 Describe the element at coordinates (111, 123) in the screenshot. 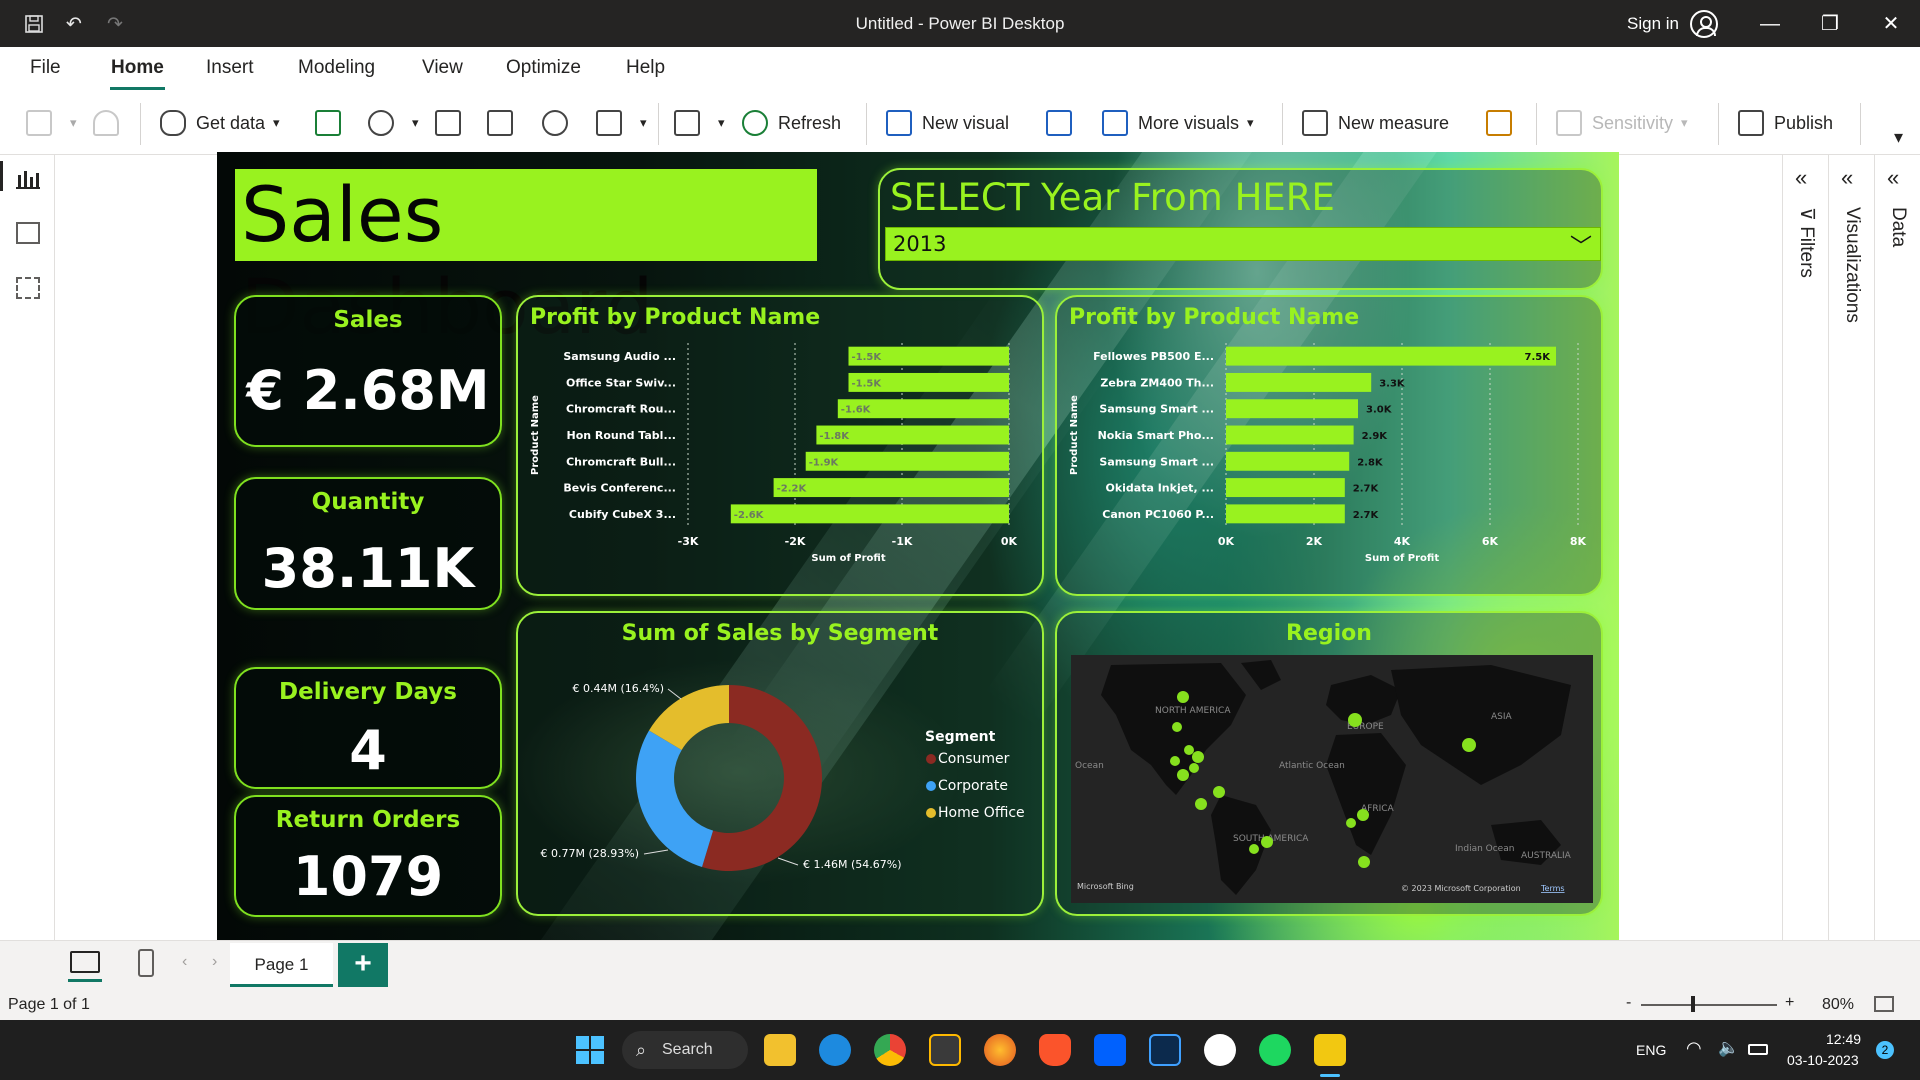

I see `format-painter-button` at that location.